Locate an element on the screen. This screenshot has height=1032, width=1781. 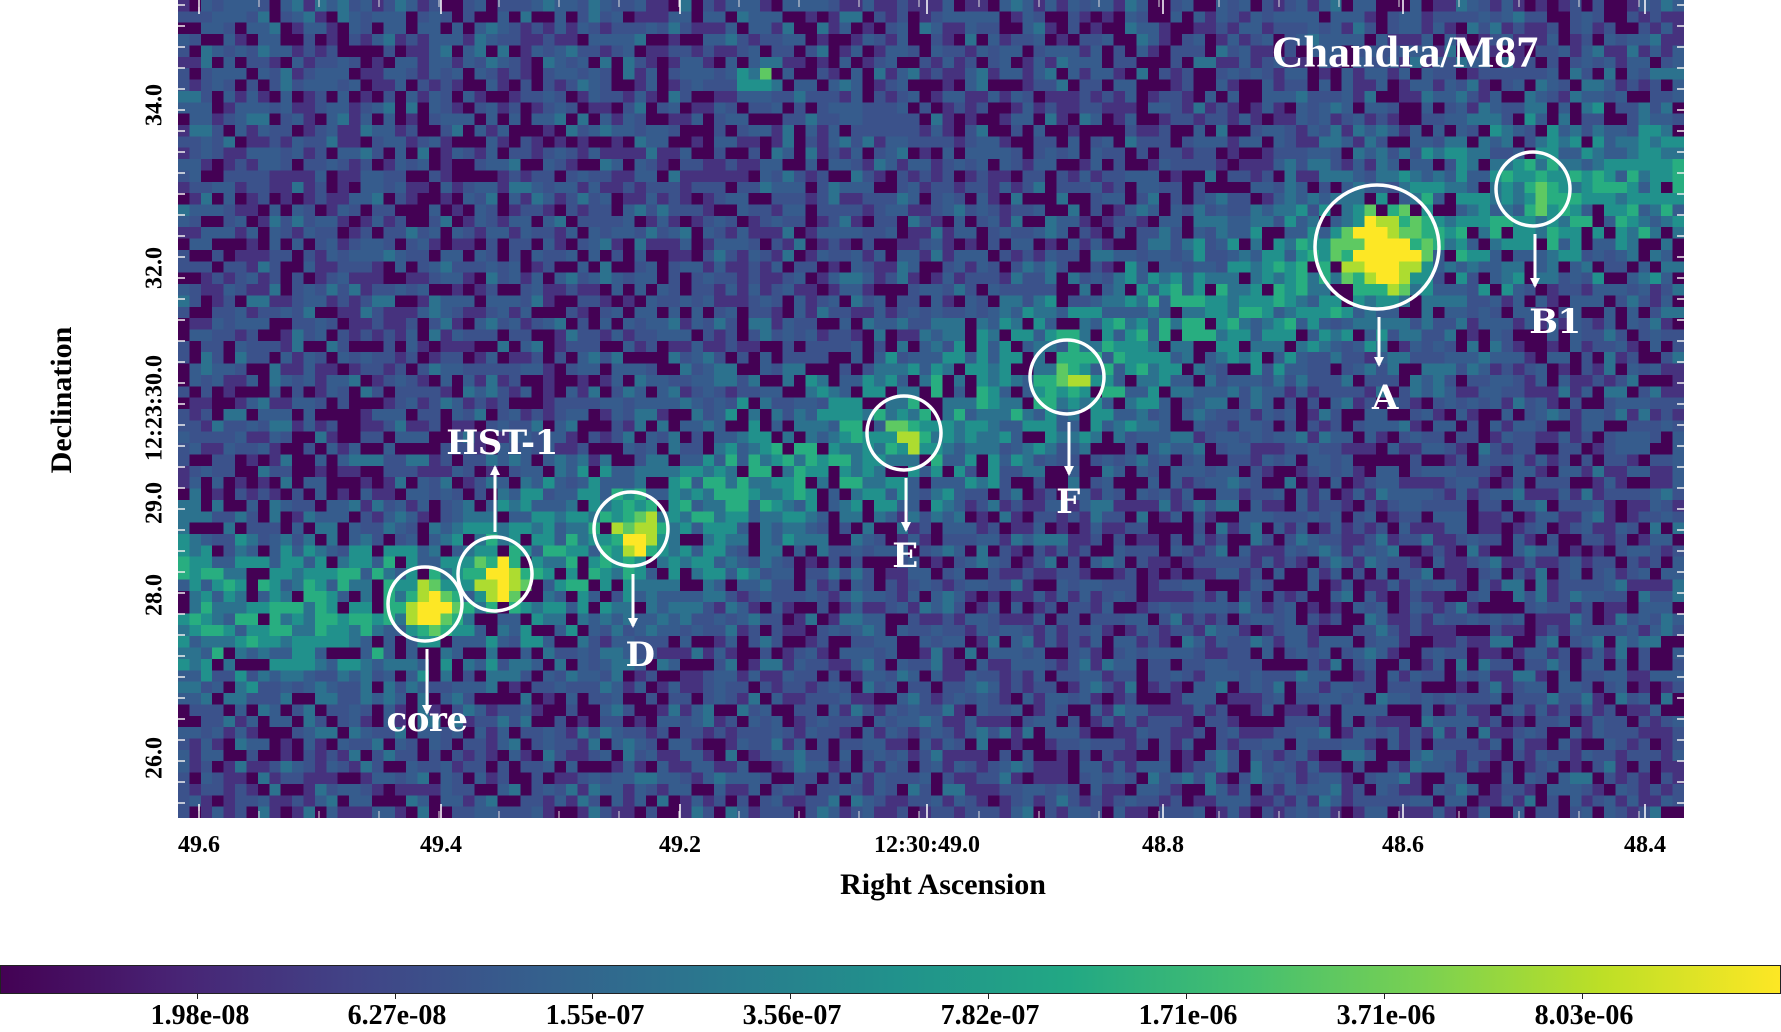
region-circle-f is located at coordinates (1067, 377).